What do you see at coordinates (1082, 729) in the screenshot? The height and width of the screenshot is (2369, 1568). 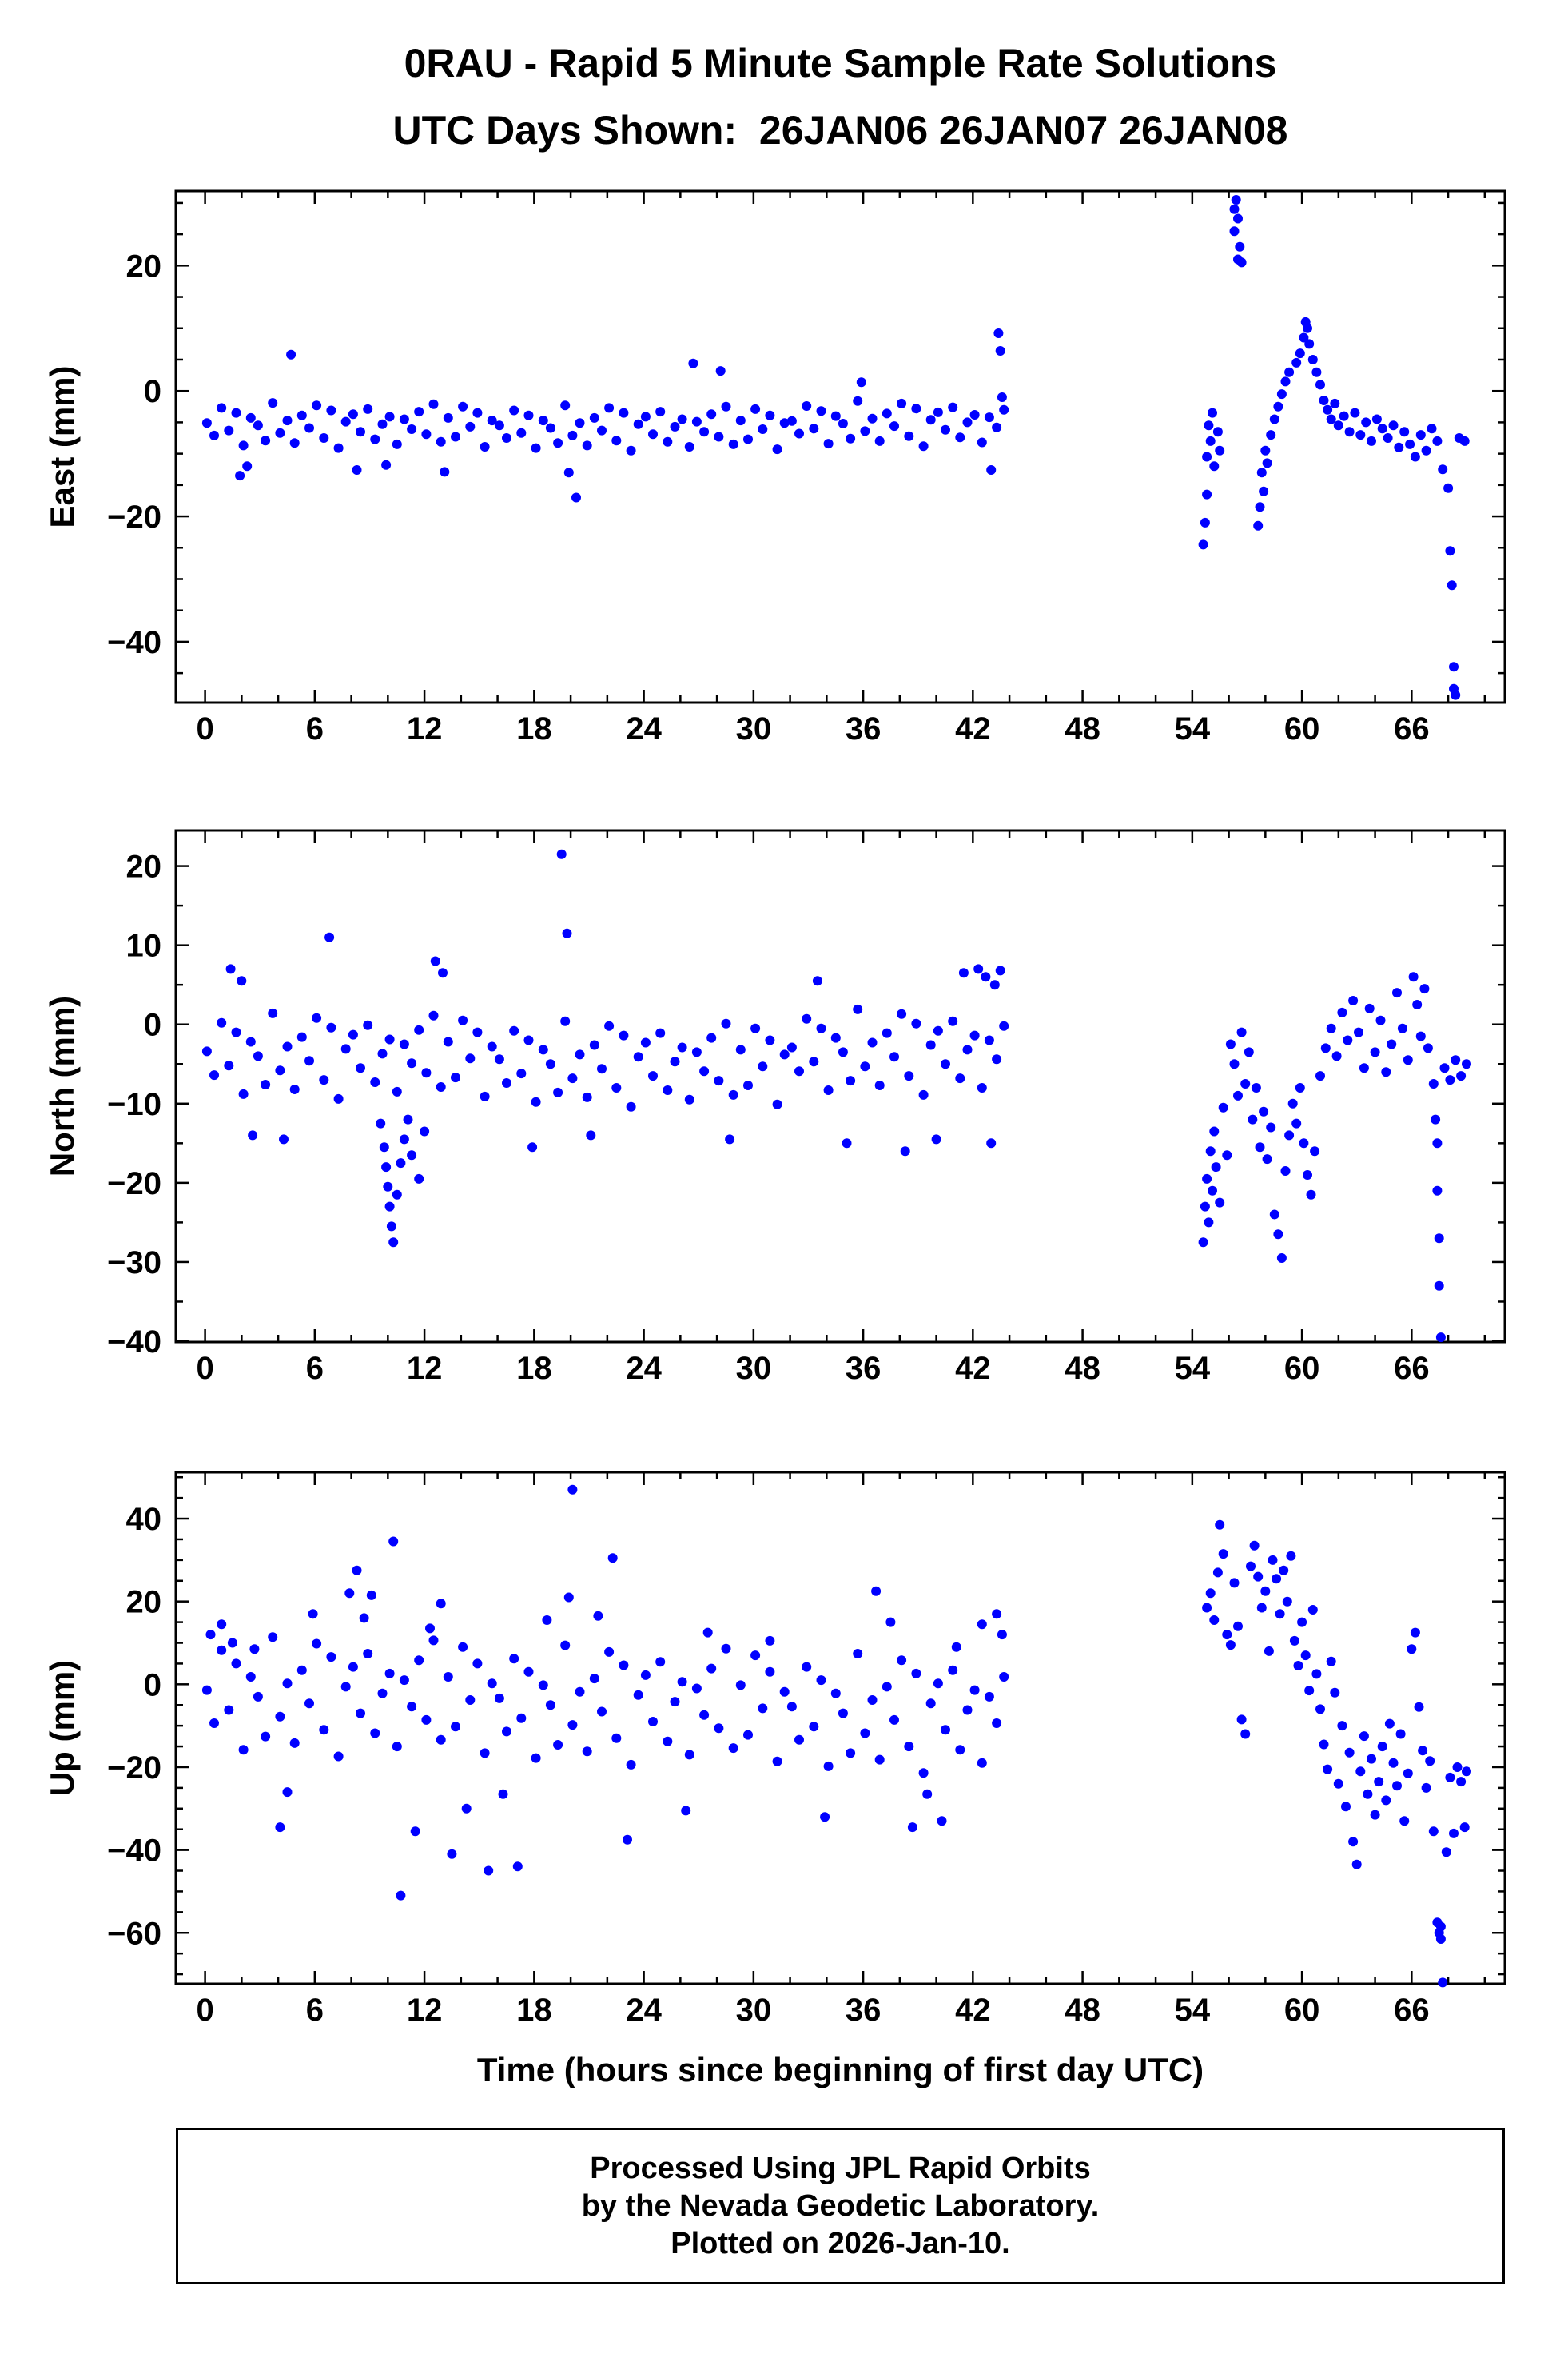 I see `x-tick-label: 48` at bounding box center [1082, 729].